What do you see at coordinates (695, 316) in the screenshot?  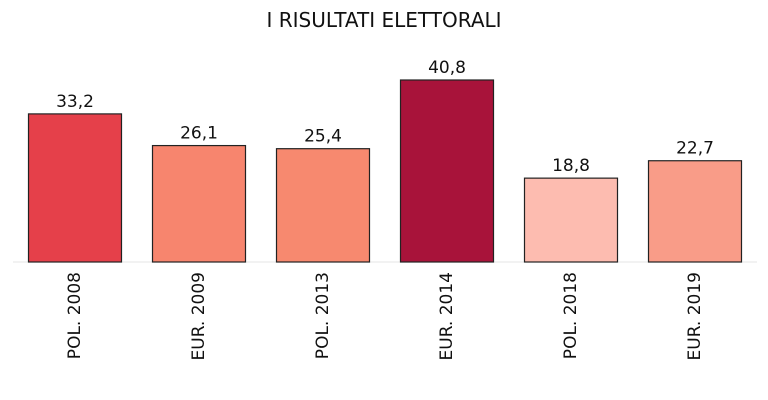 I see `x-tick-label: EUR. 2019` at bounding box center [695, 316].